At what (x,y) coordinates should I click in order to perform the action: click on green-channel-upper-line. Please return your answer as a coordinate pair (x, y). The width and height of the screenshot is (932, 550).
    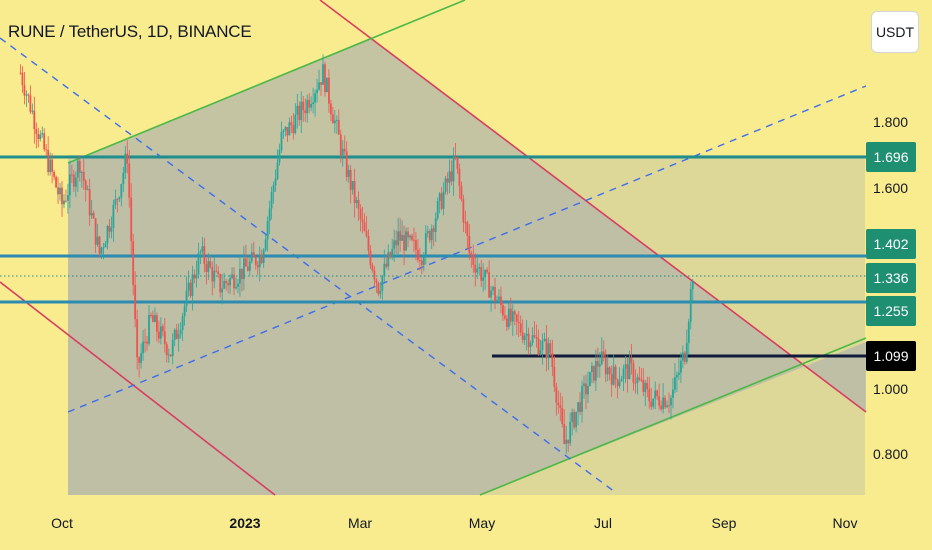
    Looking at the image, I should click on (266, 82).